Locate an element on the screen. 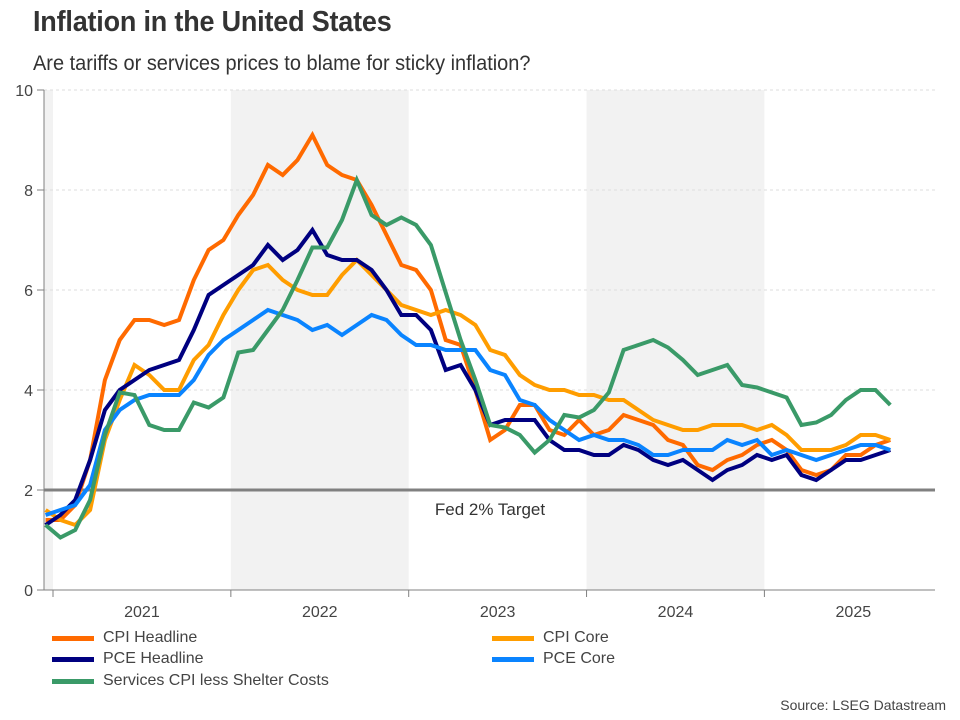 The image size is (960, 720). y-axis: 0 2 4 6 8 10 is located at coordinates (30, 341).